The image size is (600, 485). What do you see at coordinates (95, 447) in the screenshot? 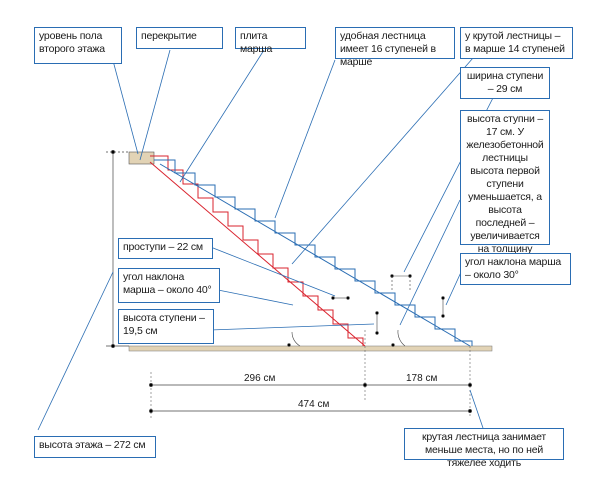
I see `label-floor-height: высота этажа – 272 см` at bounding box center [95, 447].